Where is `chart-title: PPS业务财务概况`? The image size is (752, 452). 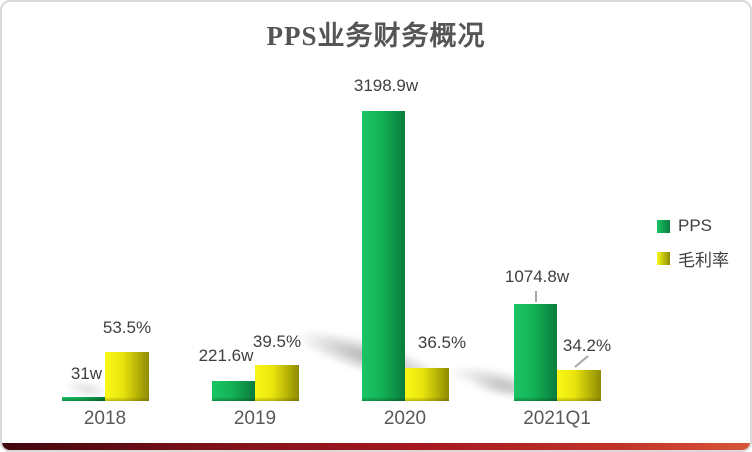
chart-title: PPS业务财务概况 is located at coordinates (376, 36).